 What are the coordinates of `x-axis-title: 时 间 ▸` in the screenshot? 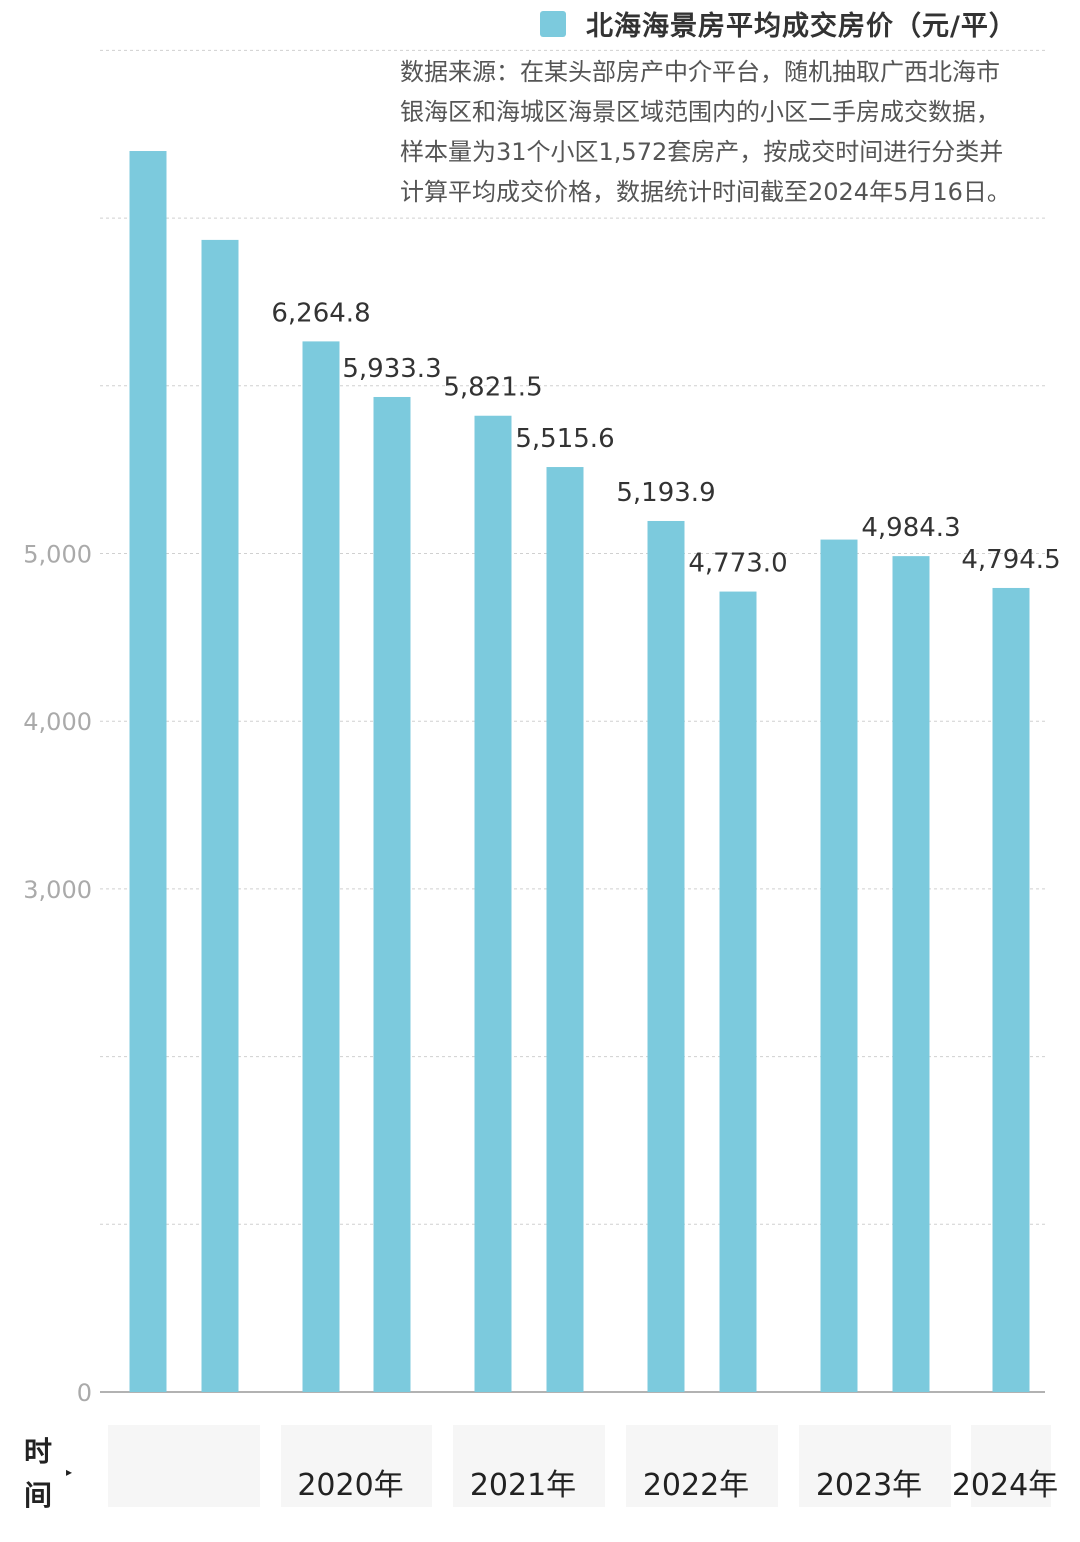 It's located at (48, 1474).